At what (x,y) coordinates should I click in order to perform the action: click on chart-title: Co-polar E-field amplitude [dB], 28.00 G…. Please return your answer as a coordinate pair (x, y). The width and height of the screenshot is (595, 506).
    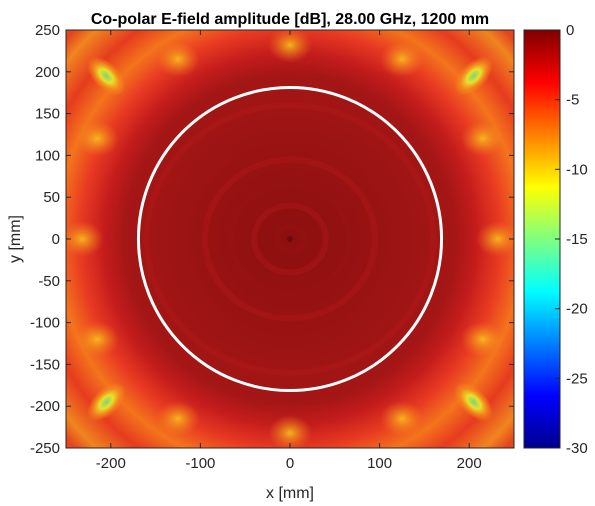
    Looking at the image, I should click on (290, 19).